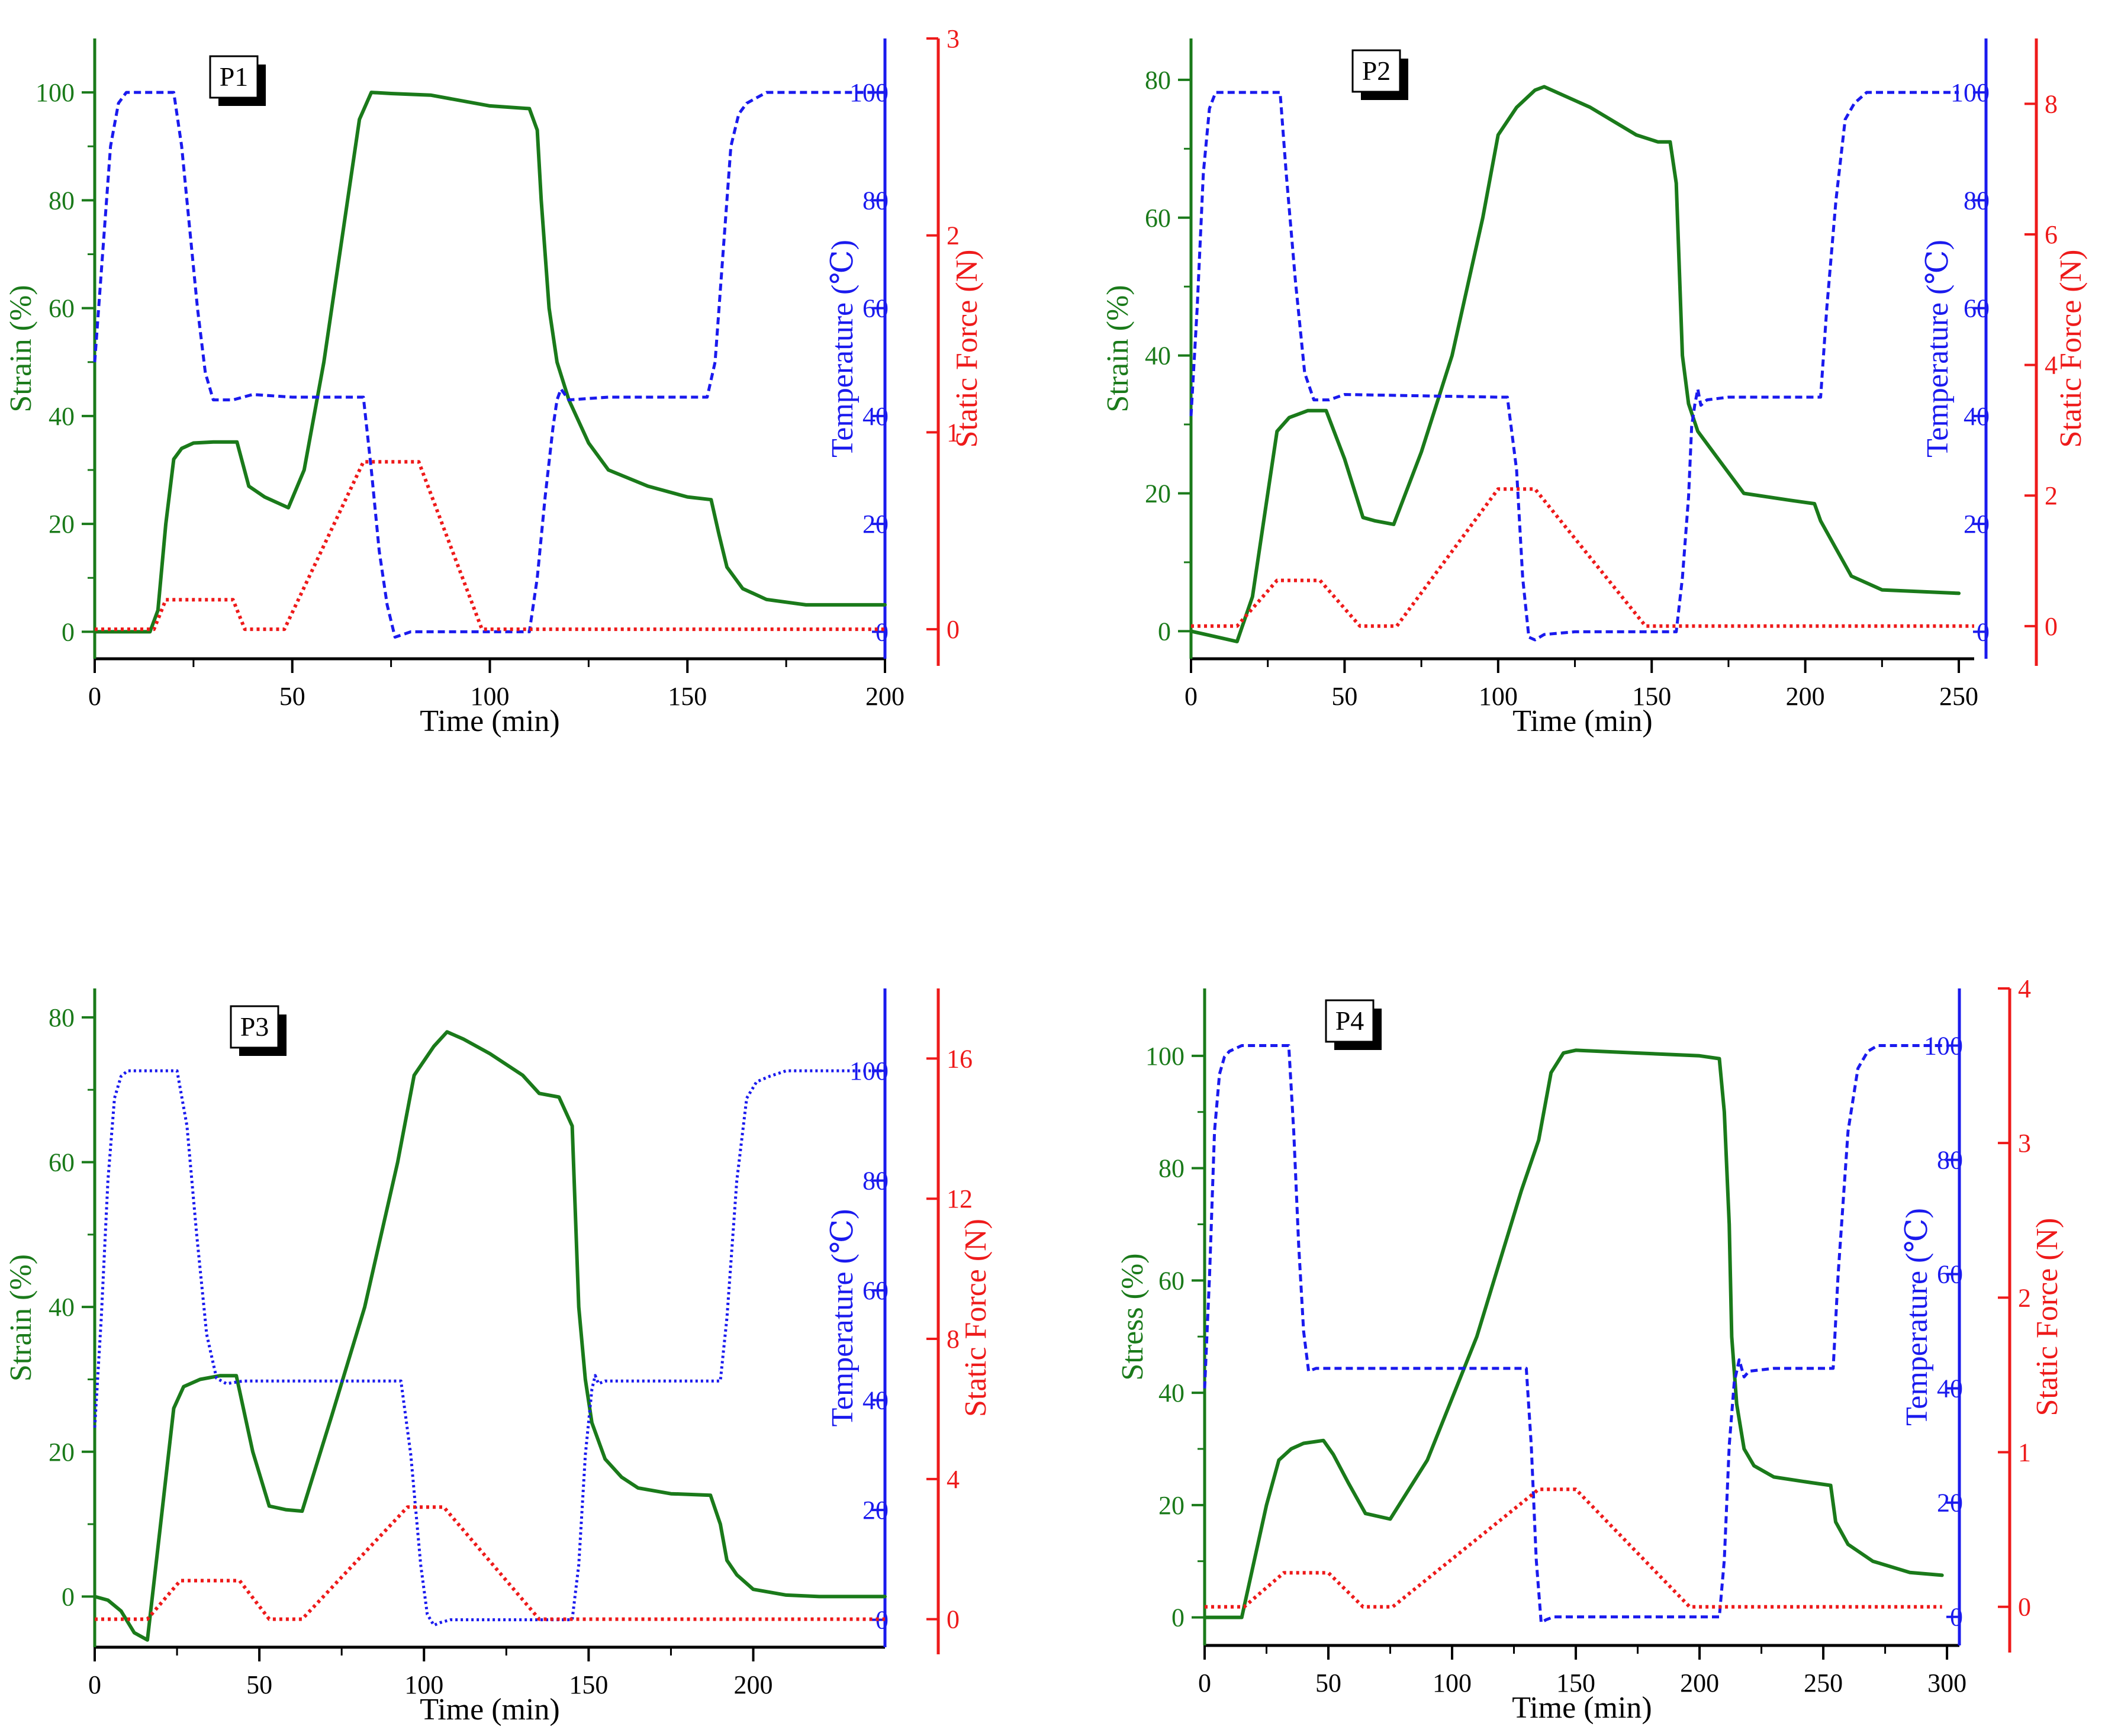  What do you see at coordinates (1349, 1021) in the screenshot?
I see `panel-tag-label: P4` at bounding box center [1349, 1021].